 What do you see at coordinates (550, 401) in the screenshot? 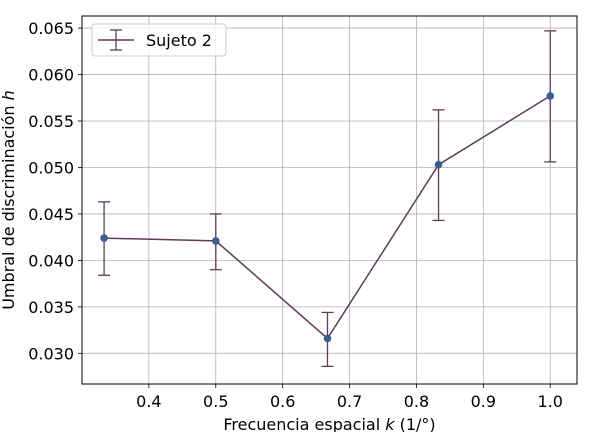
I see `x-tick-label: 1.0` at bounding box center [550, 401].